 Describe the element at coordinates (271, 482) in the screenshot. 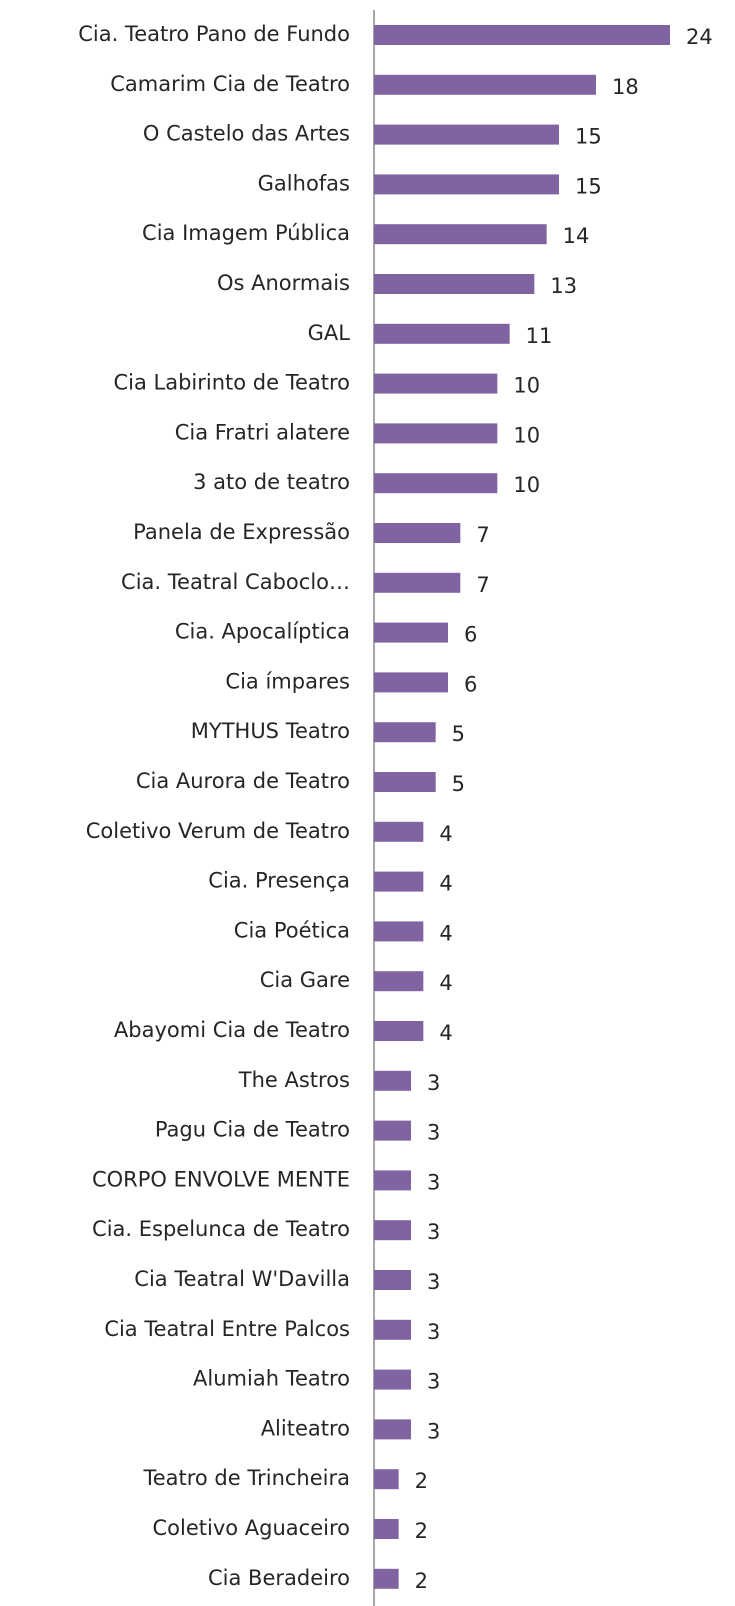

I see `category-label: 3 ato de teatro` at that location.